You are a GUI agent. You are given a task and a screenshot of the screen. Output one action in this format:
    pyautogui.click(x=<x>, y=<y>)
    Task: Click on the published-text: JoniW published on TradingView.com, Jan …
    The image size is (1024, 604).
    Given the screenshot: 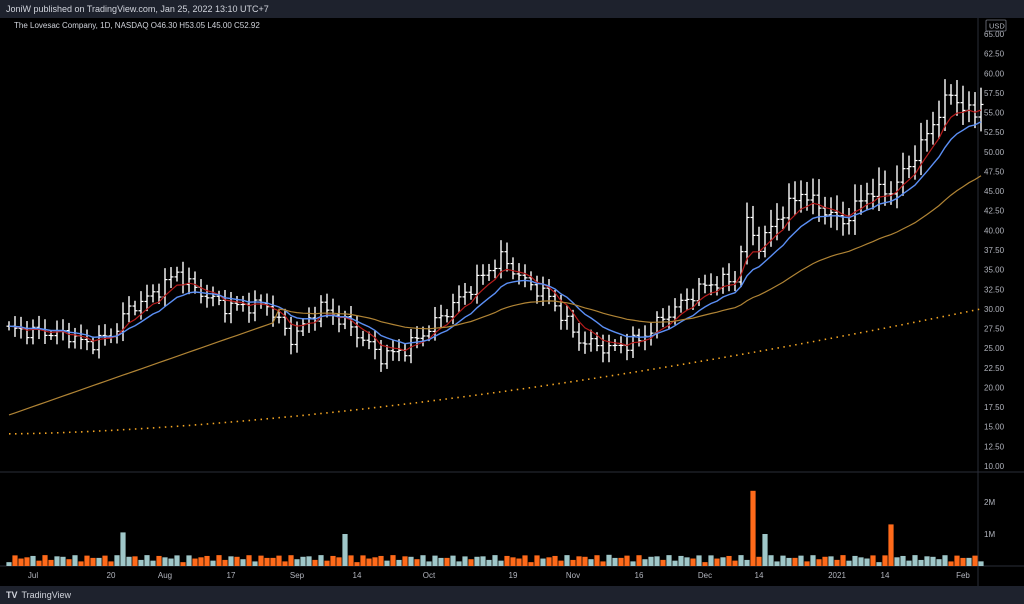 What is the action you would take?
    pyautogui.click(x=137, y=9)
    